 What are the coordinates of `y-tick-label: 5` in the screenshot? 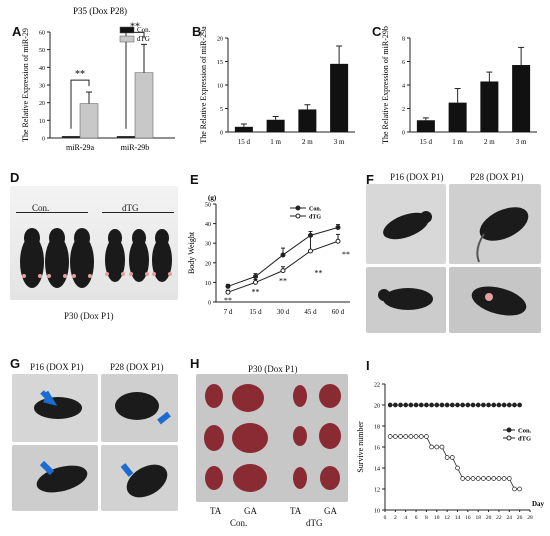 It's located at (221, 110).